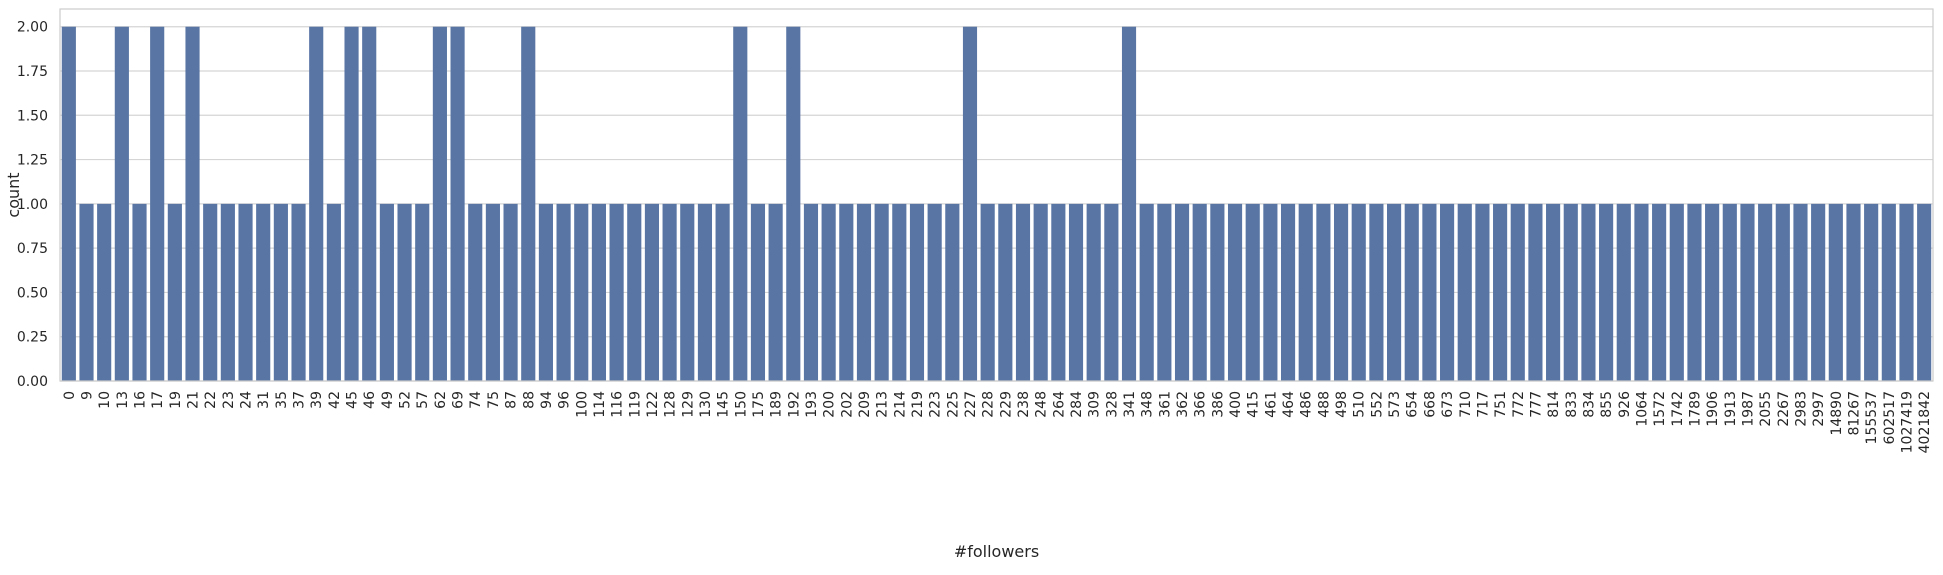  I want to click on x-tick-label: 202, so click(847, 404).